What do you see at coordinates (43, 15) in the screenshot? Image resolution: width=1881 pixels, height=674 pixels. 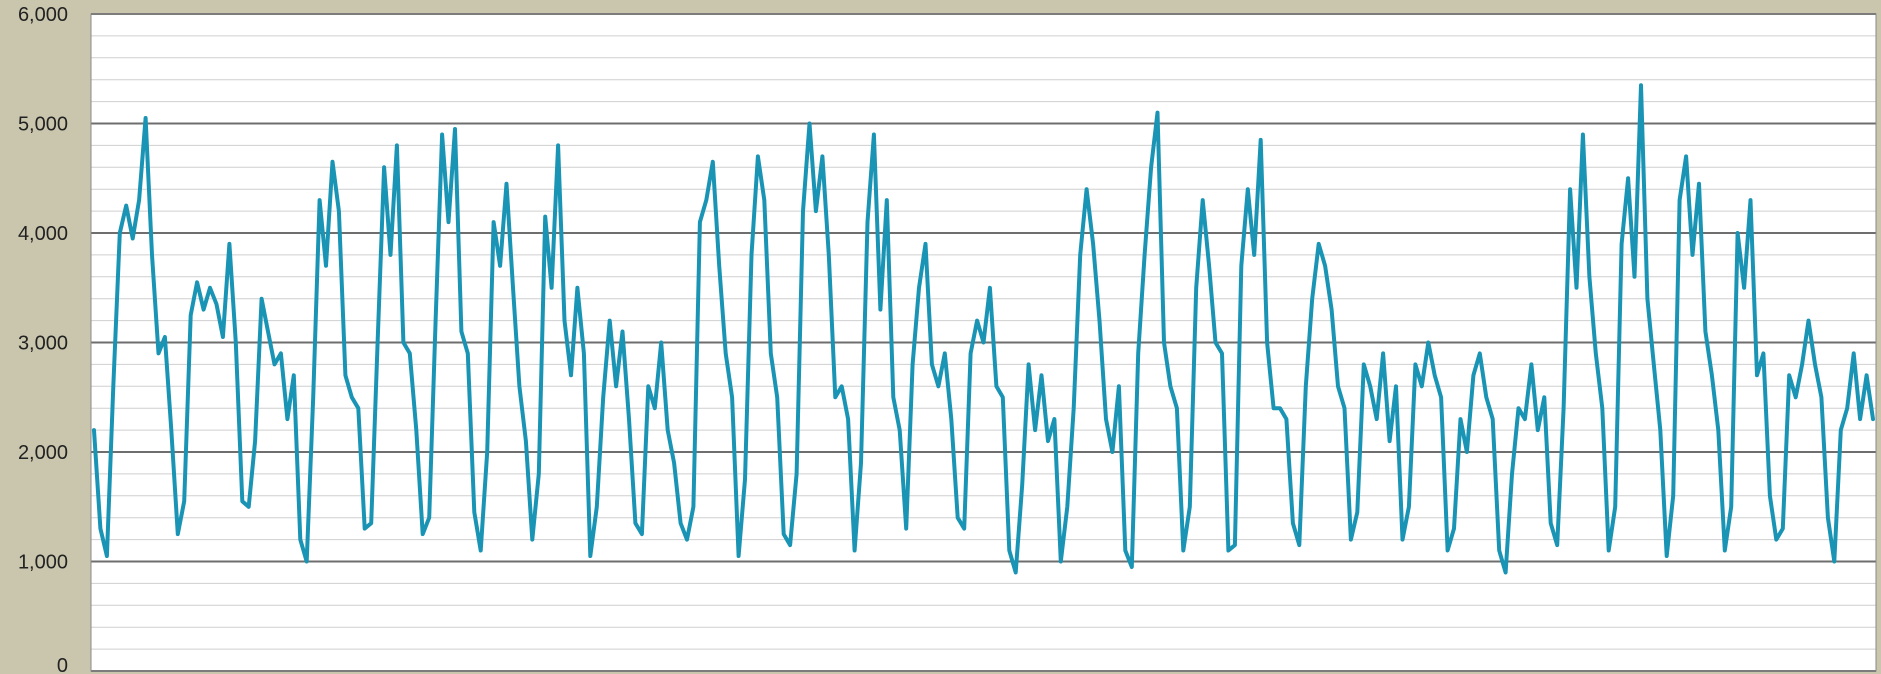 I see `y-tick-label: 6,000` at bounding box center [43, 15].